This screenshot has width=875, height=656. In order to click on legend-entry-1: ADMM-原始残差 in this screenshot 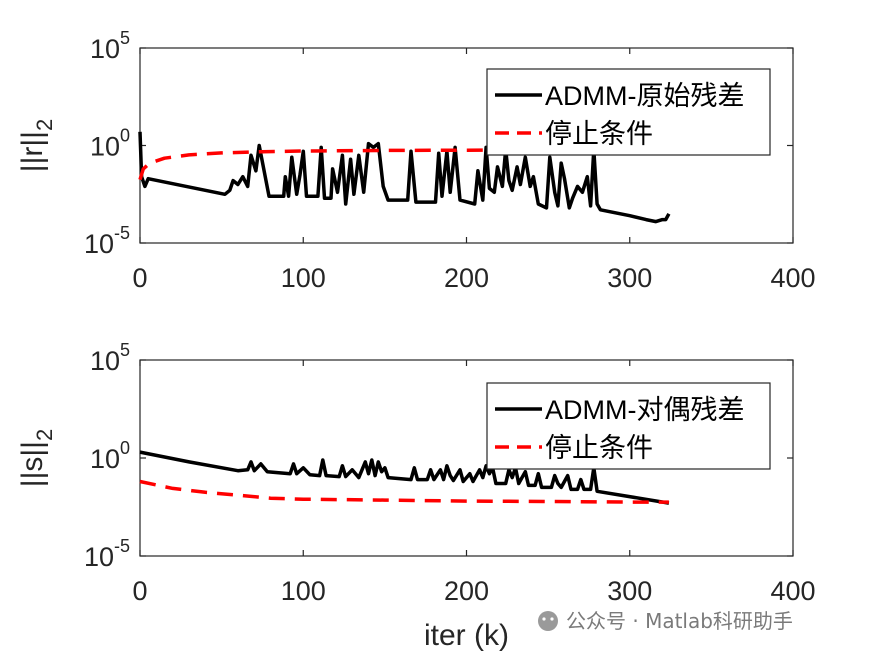, I will do `click(644, 96)`.